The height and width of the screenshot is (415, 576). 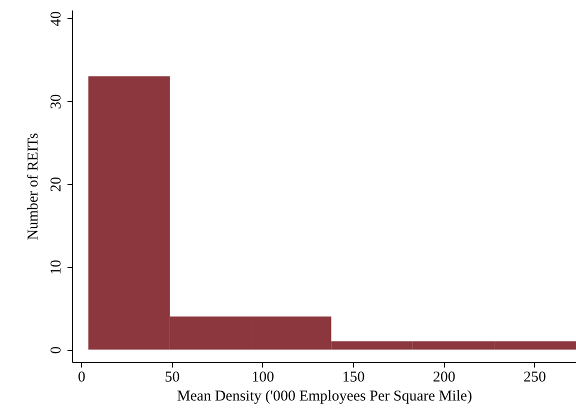 I want to click on x-tick-label: 150, so click(x=353, y=378).